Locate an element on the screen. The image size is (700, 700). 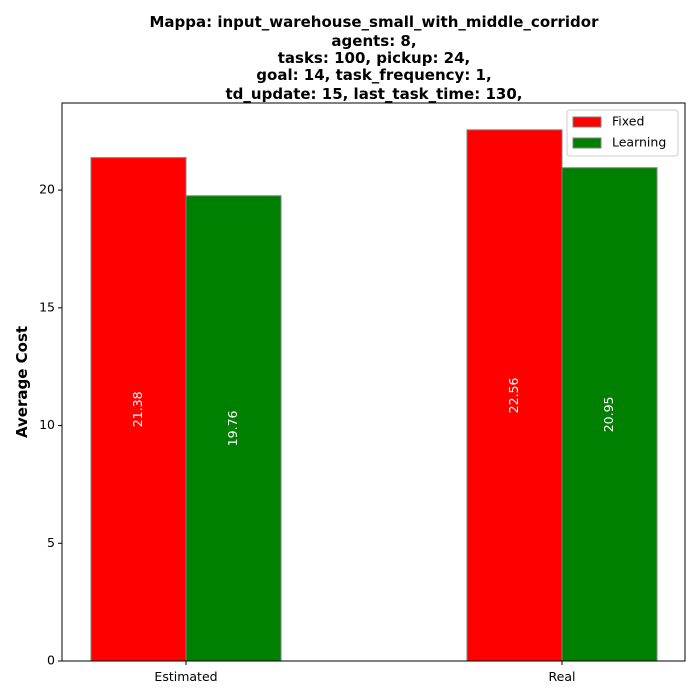
title-line-3: tasks: 100, pickup: 24, is located at coordinates (374, 58).